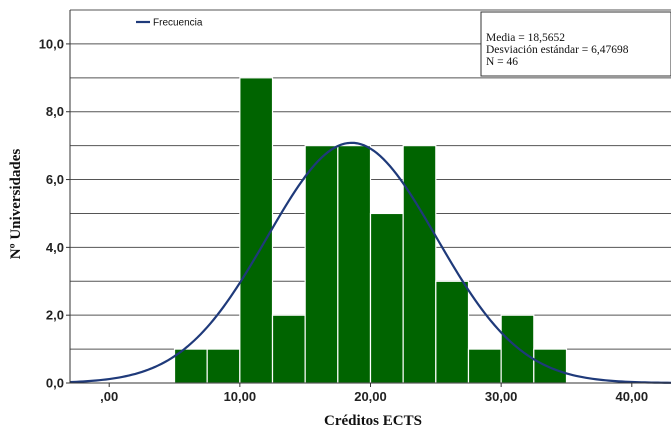  What do you see at coordinates (502, 62) in the screenshot?
I see `stats-n: N = 46` at bounding box center [502, 62].